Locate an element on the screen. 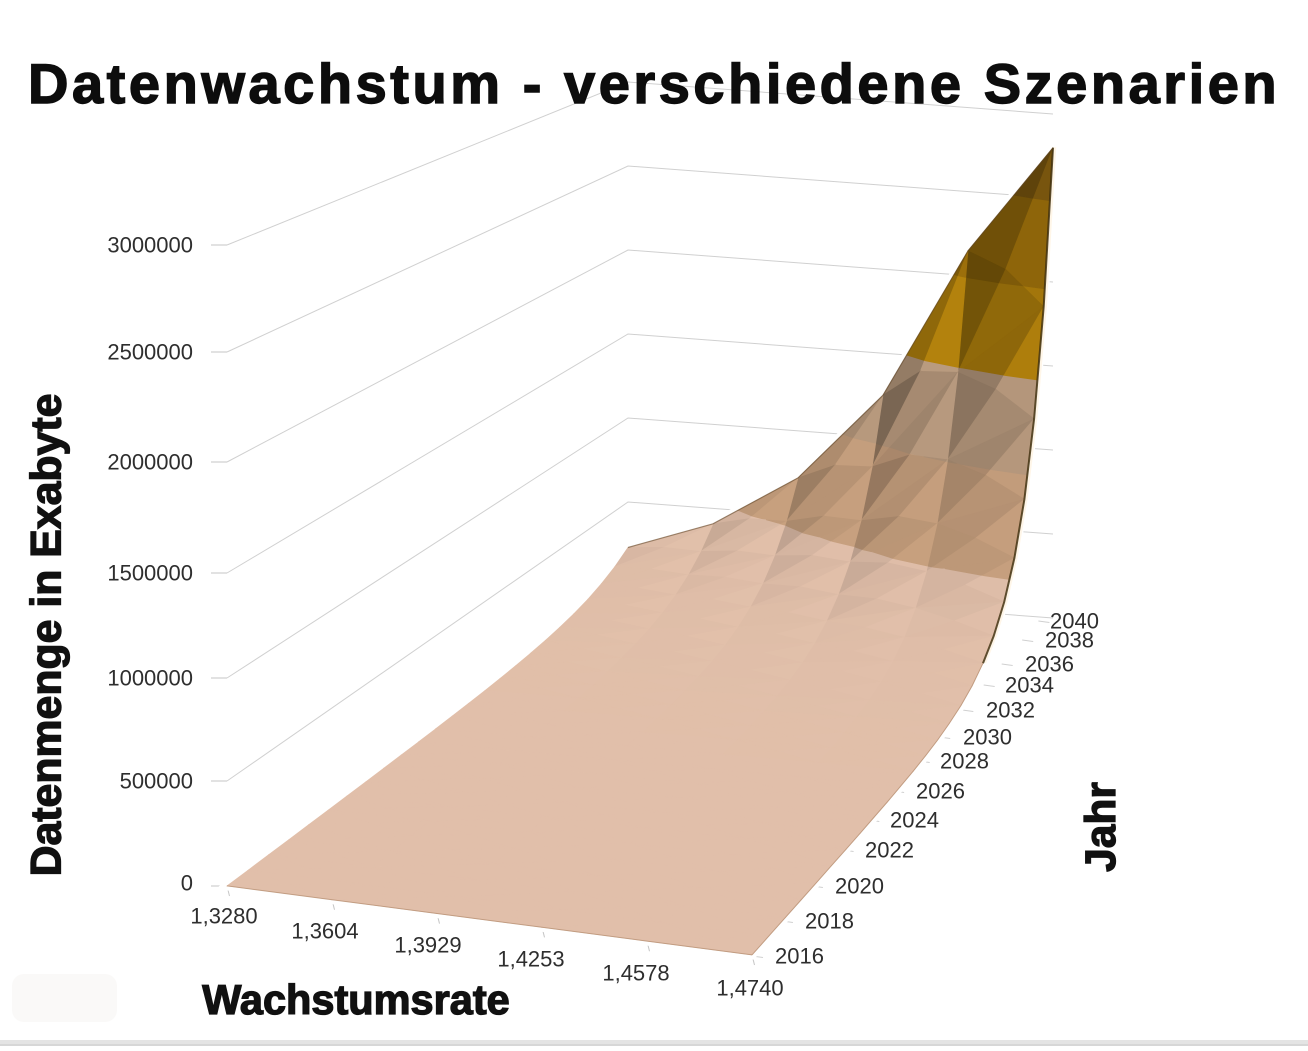  svg-text: 2500000 is located at coordinates (150, 352).